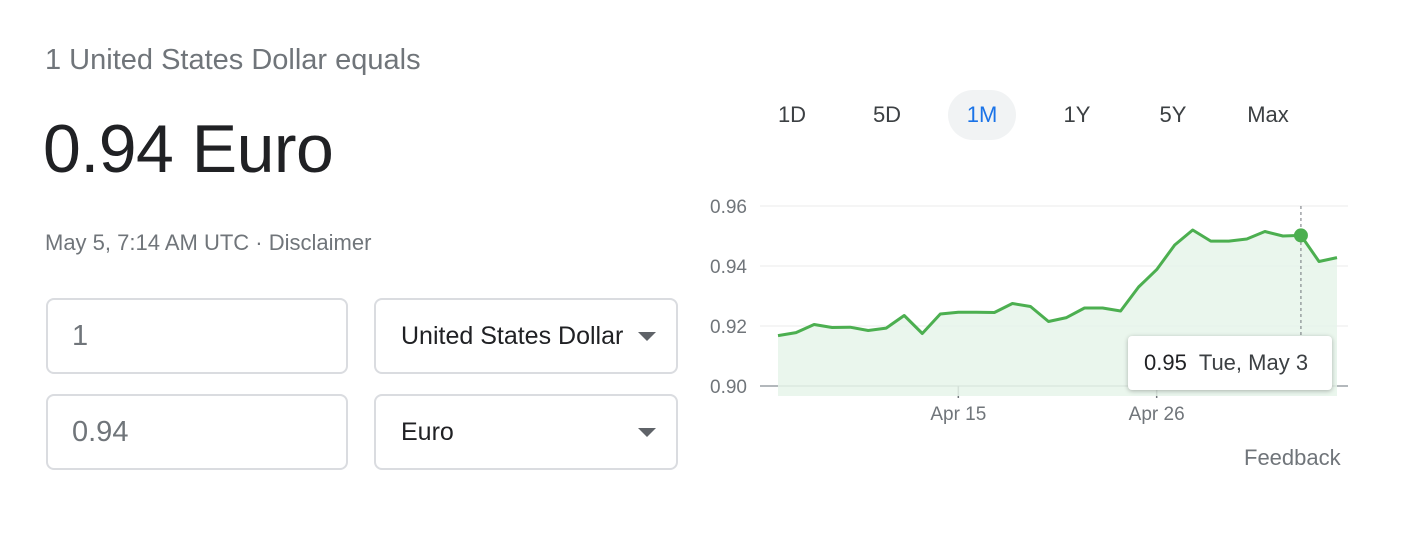  I want to click on feedback-link: Feedback, so click(1292, 457).